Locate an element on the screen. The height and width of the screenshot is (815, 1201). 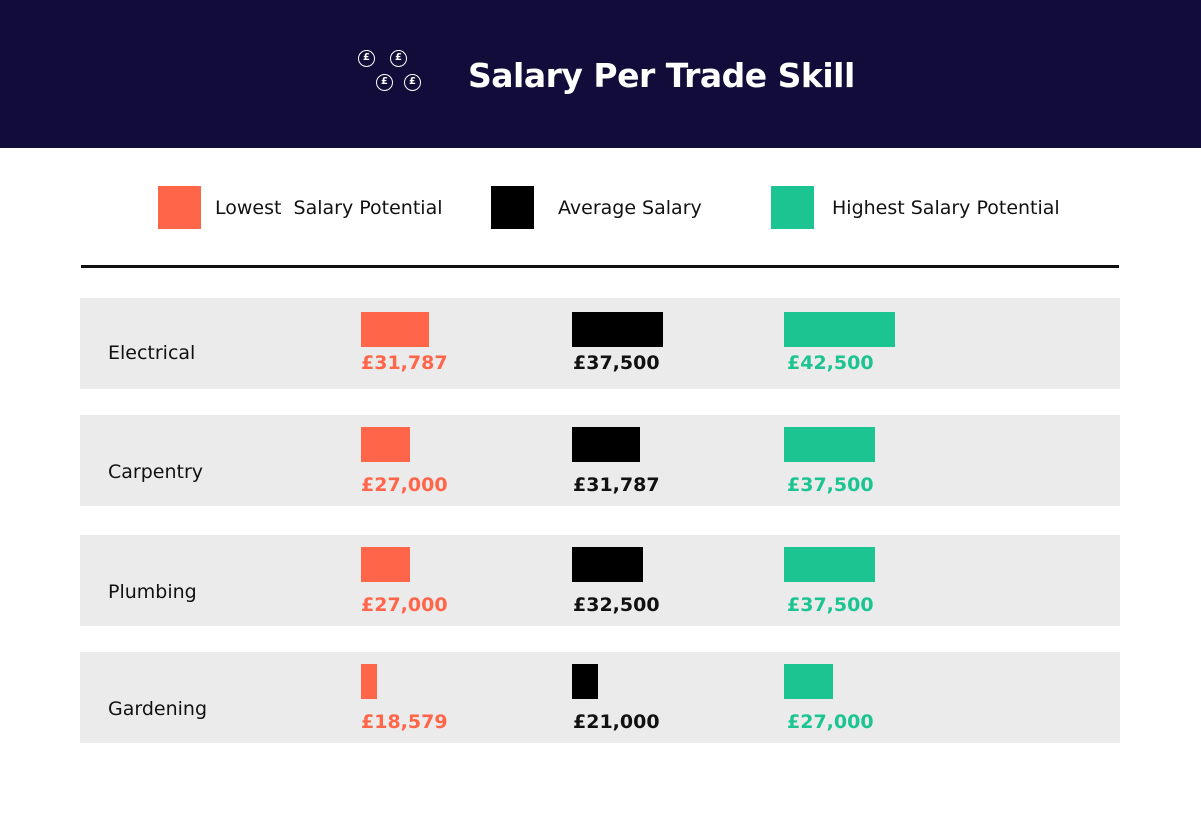
value-label-low: £31,787 is located at coordinates (404, 363).